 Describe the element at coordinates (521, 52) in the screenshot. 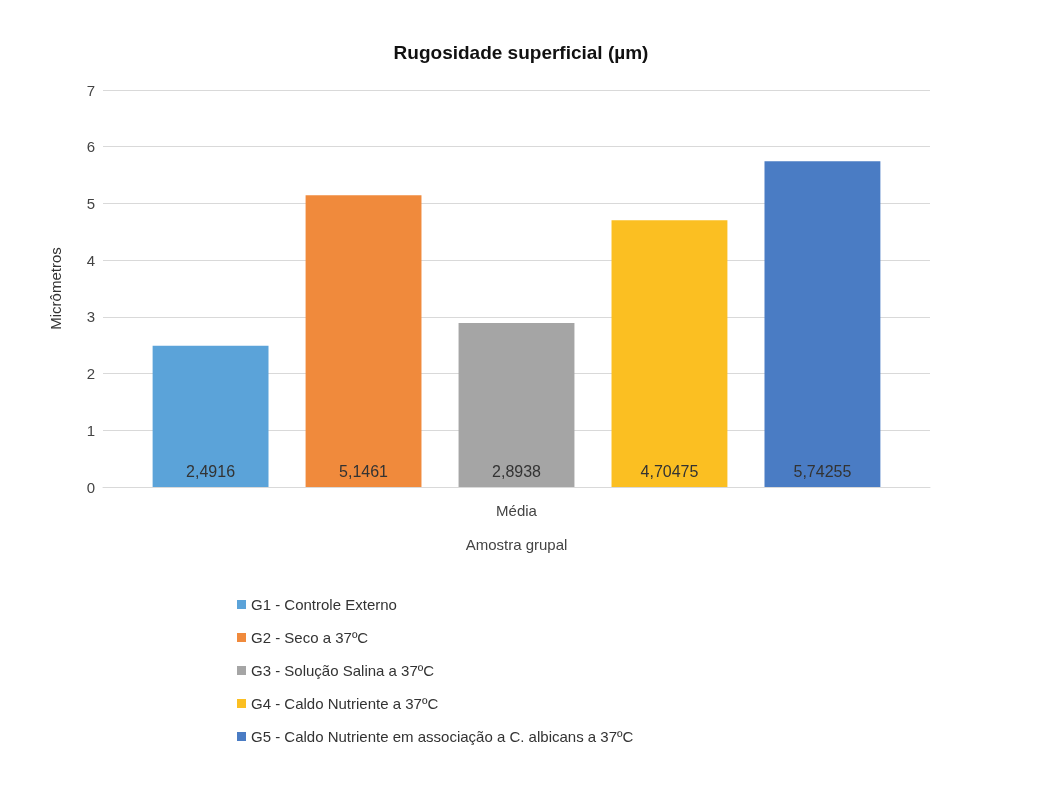

I see `chart-title: Rugosidade superficial (µm)` at that location.